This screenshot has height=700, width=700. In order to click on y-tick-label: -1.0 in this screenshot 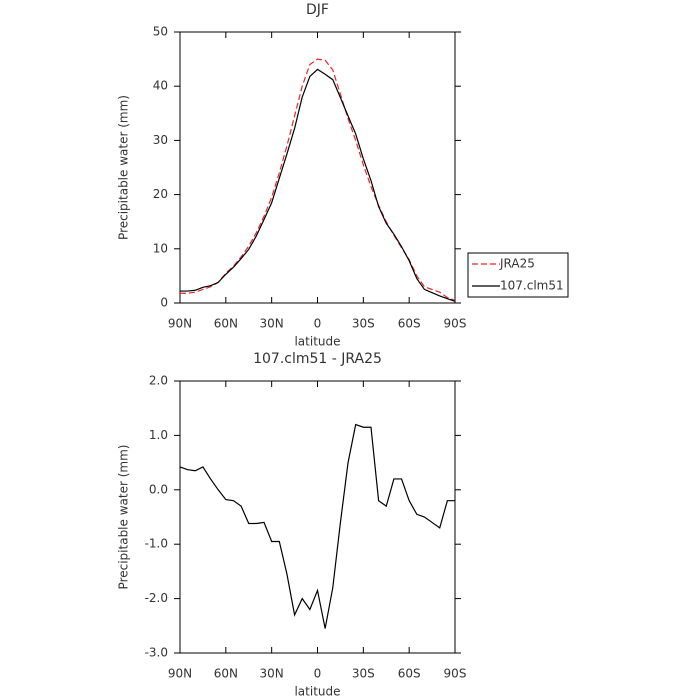, I will do `click(156, 544)`.